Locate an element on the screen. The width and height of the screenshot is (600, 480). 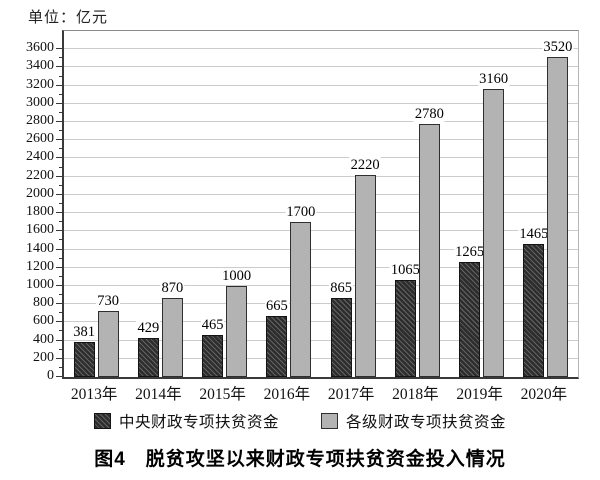
y-tick-label: 3200 is located at coordinates (40, 84).